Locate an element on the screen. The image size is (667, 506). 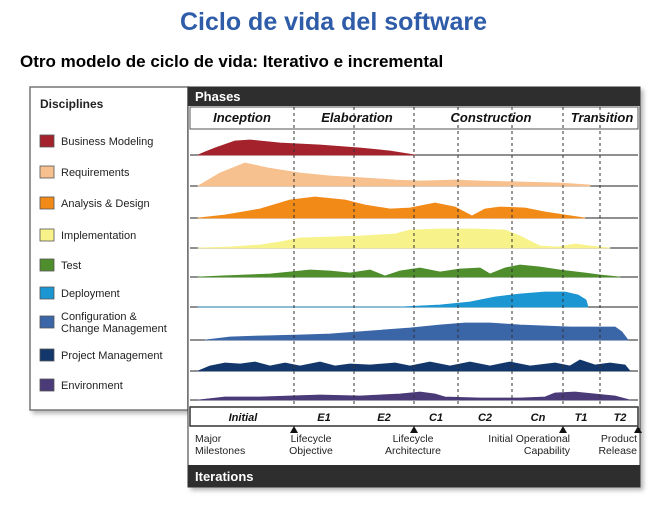
milestone-label: Product is located at coordinates (619, 439).